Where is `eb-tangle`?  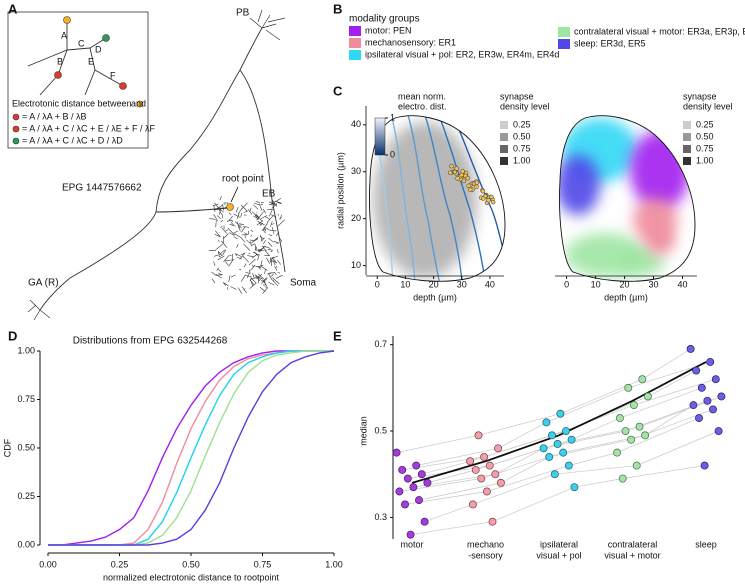
eb-tangle is located at coordinates (247, 245).